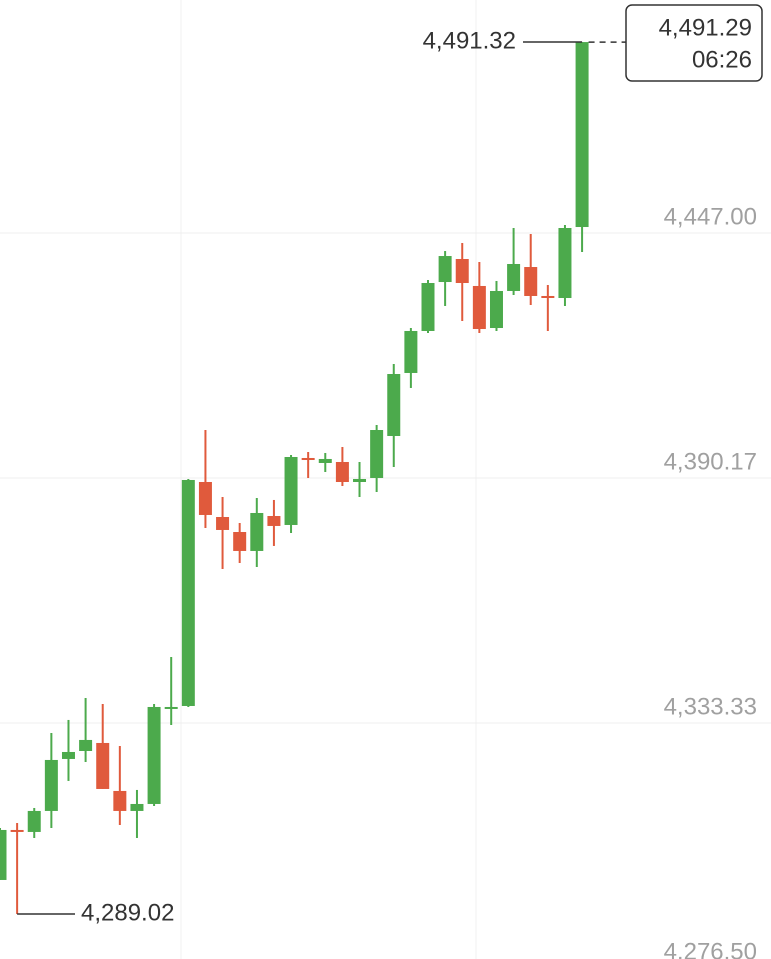 Image resolution: width=771 pixels, height=959 pixels. What do you see at coordinates (694, 43) in the screenshot?
I see `last-price-box` at bounding box center [694, 43].